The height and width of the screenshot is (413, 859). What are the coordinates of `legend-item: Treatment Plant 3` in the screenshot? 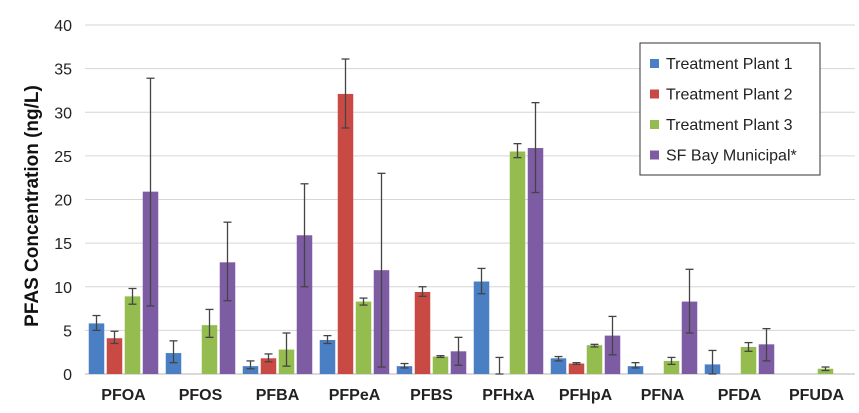 It's located at (721, 125).